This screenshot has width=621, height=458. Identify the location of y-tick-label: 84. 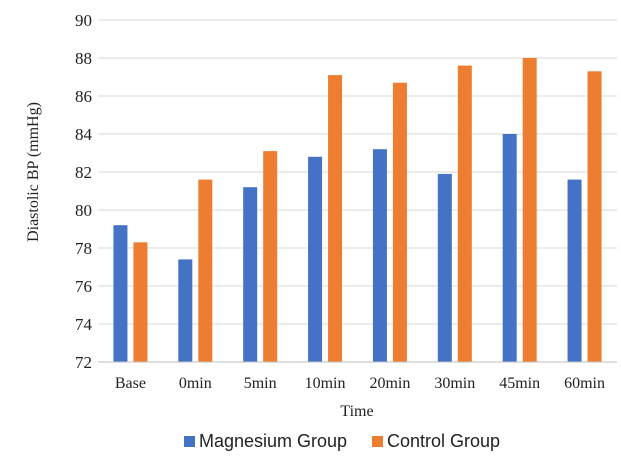
(84, 134).